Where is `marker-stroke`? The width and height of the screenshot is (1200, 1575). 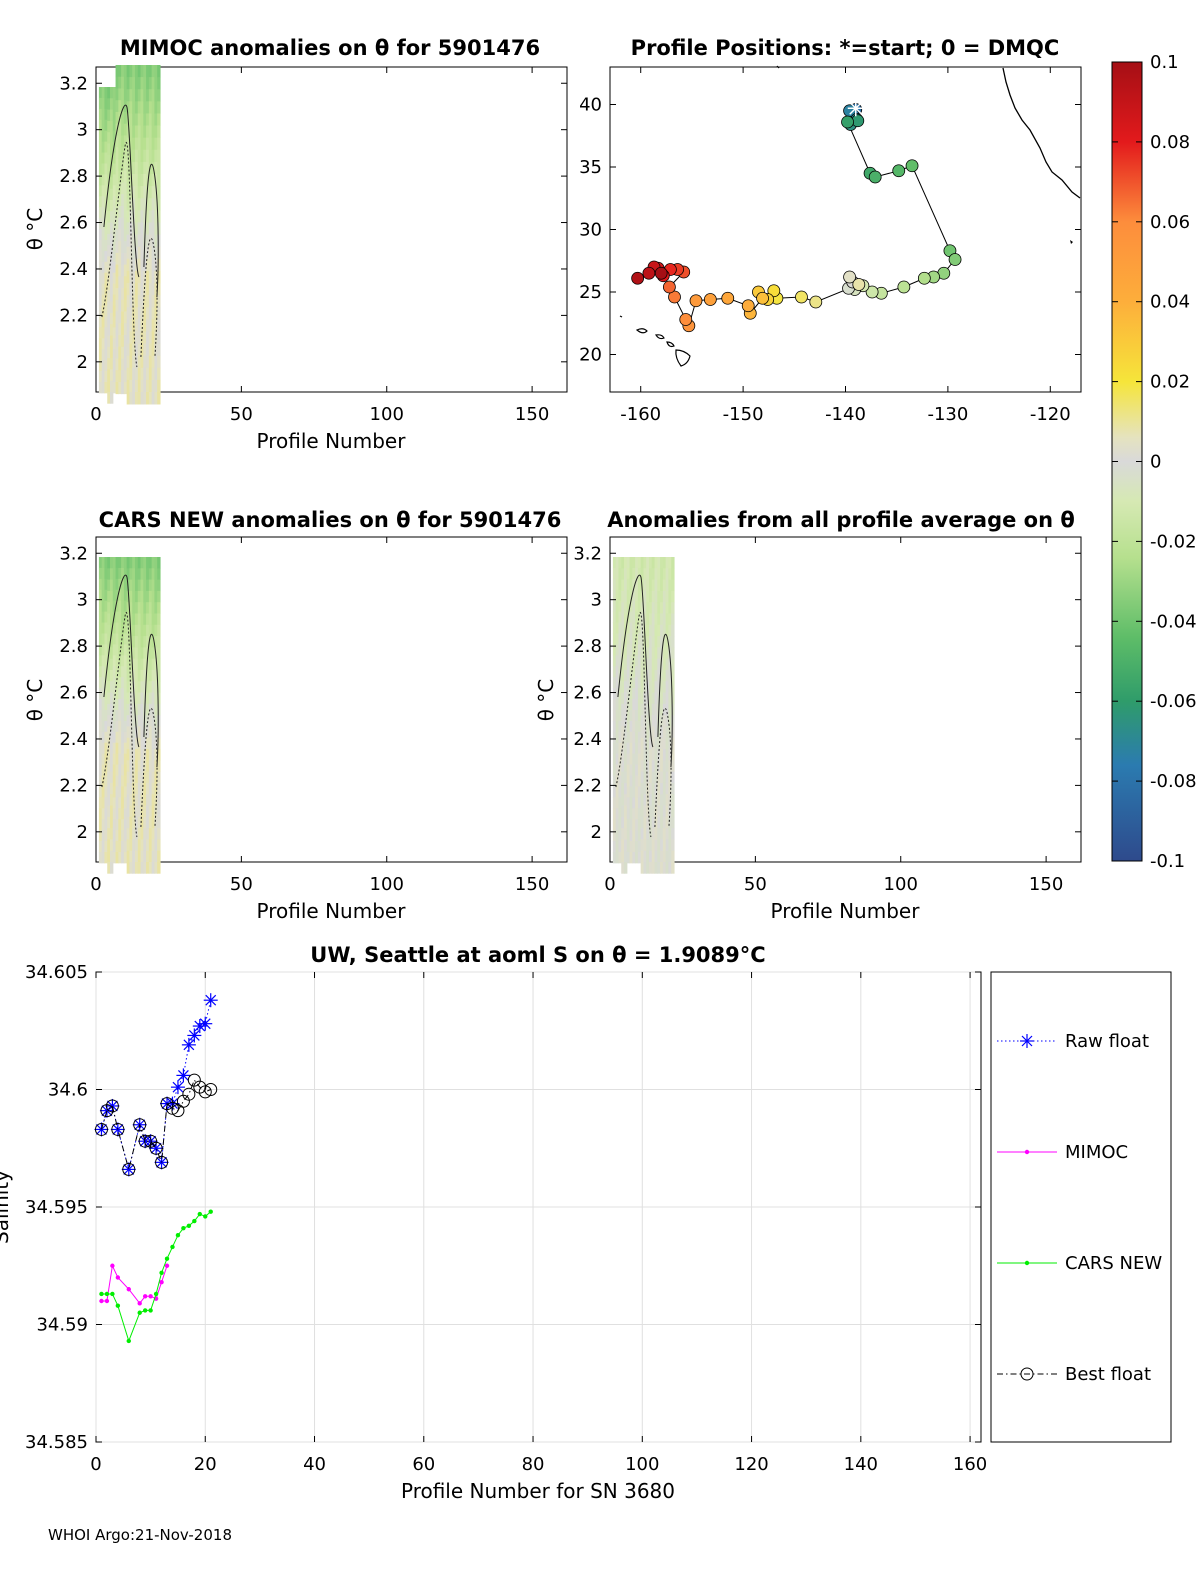 marker-stroke is located at coordinates (189, 1045).